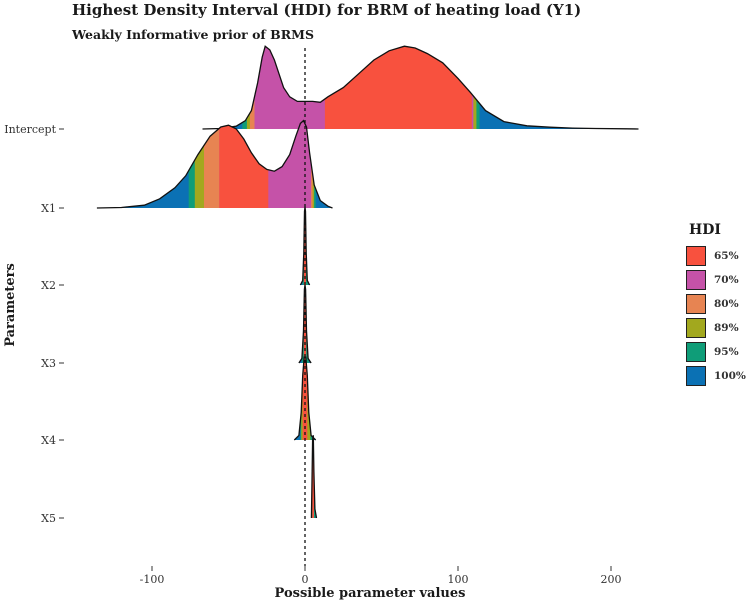 The height and width of the screenshot is (603, 754). I want to click on legend-entry-65: 65%, so click(716, 256).